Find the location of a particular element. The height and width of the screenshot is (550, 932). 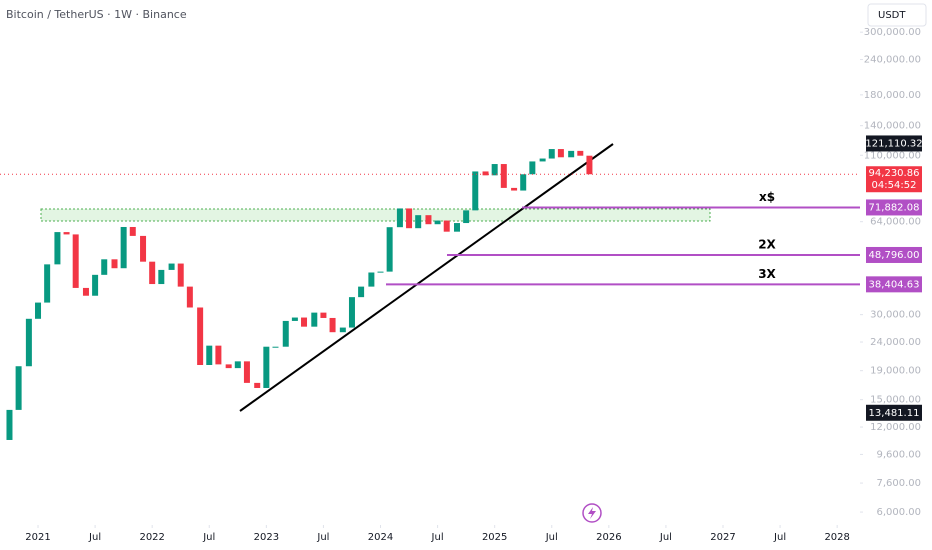

level-note: 3X is located at coordinates (767, 274).